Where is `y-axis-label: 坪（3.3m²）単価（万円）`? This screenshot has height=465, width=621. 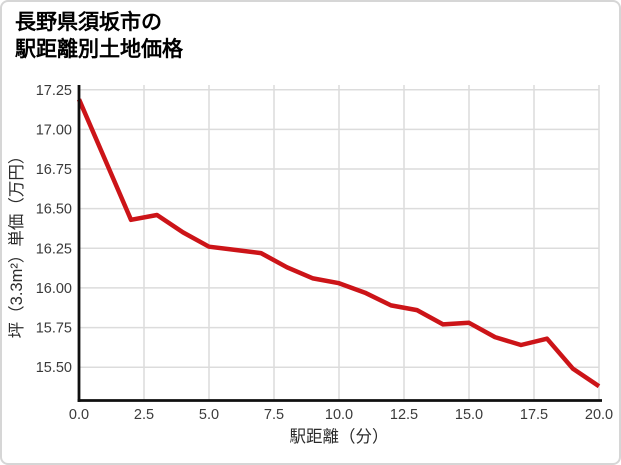
y-axis-label: 坪（3.3m²）単価（万円） is located at coordinates (16, 243).